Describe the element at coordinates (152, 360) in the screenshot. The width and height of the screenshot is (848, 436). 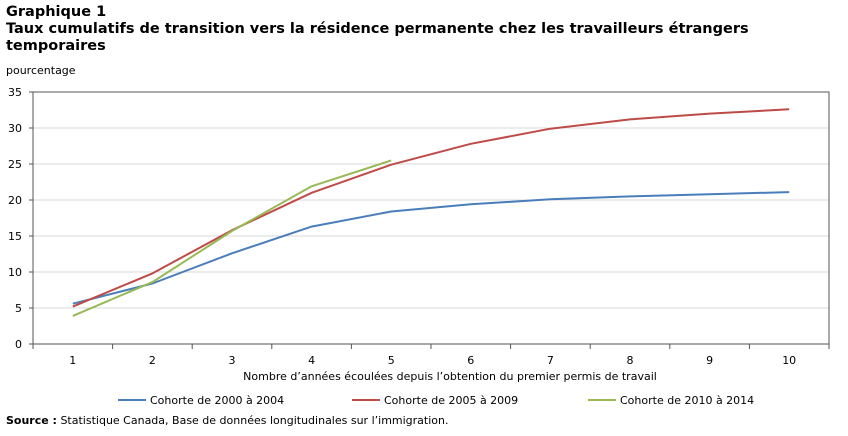
I see `x-tick-label-2: 2` at that location.